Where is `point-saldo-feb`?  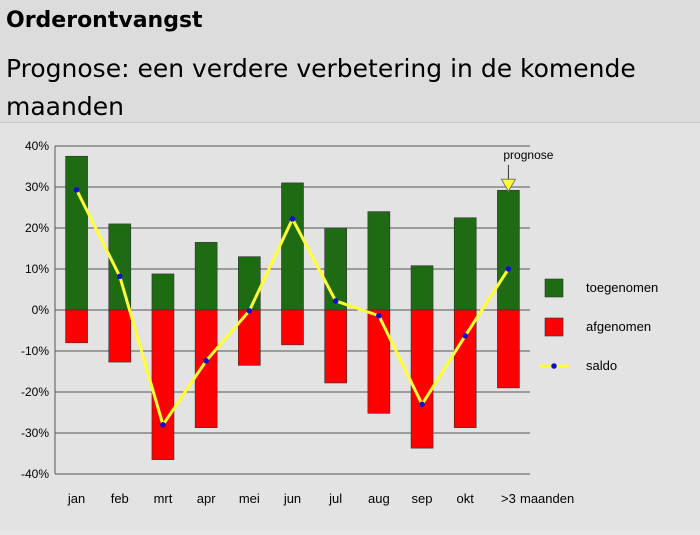 point-saldo-feb is located at coordinates (119, 276).